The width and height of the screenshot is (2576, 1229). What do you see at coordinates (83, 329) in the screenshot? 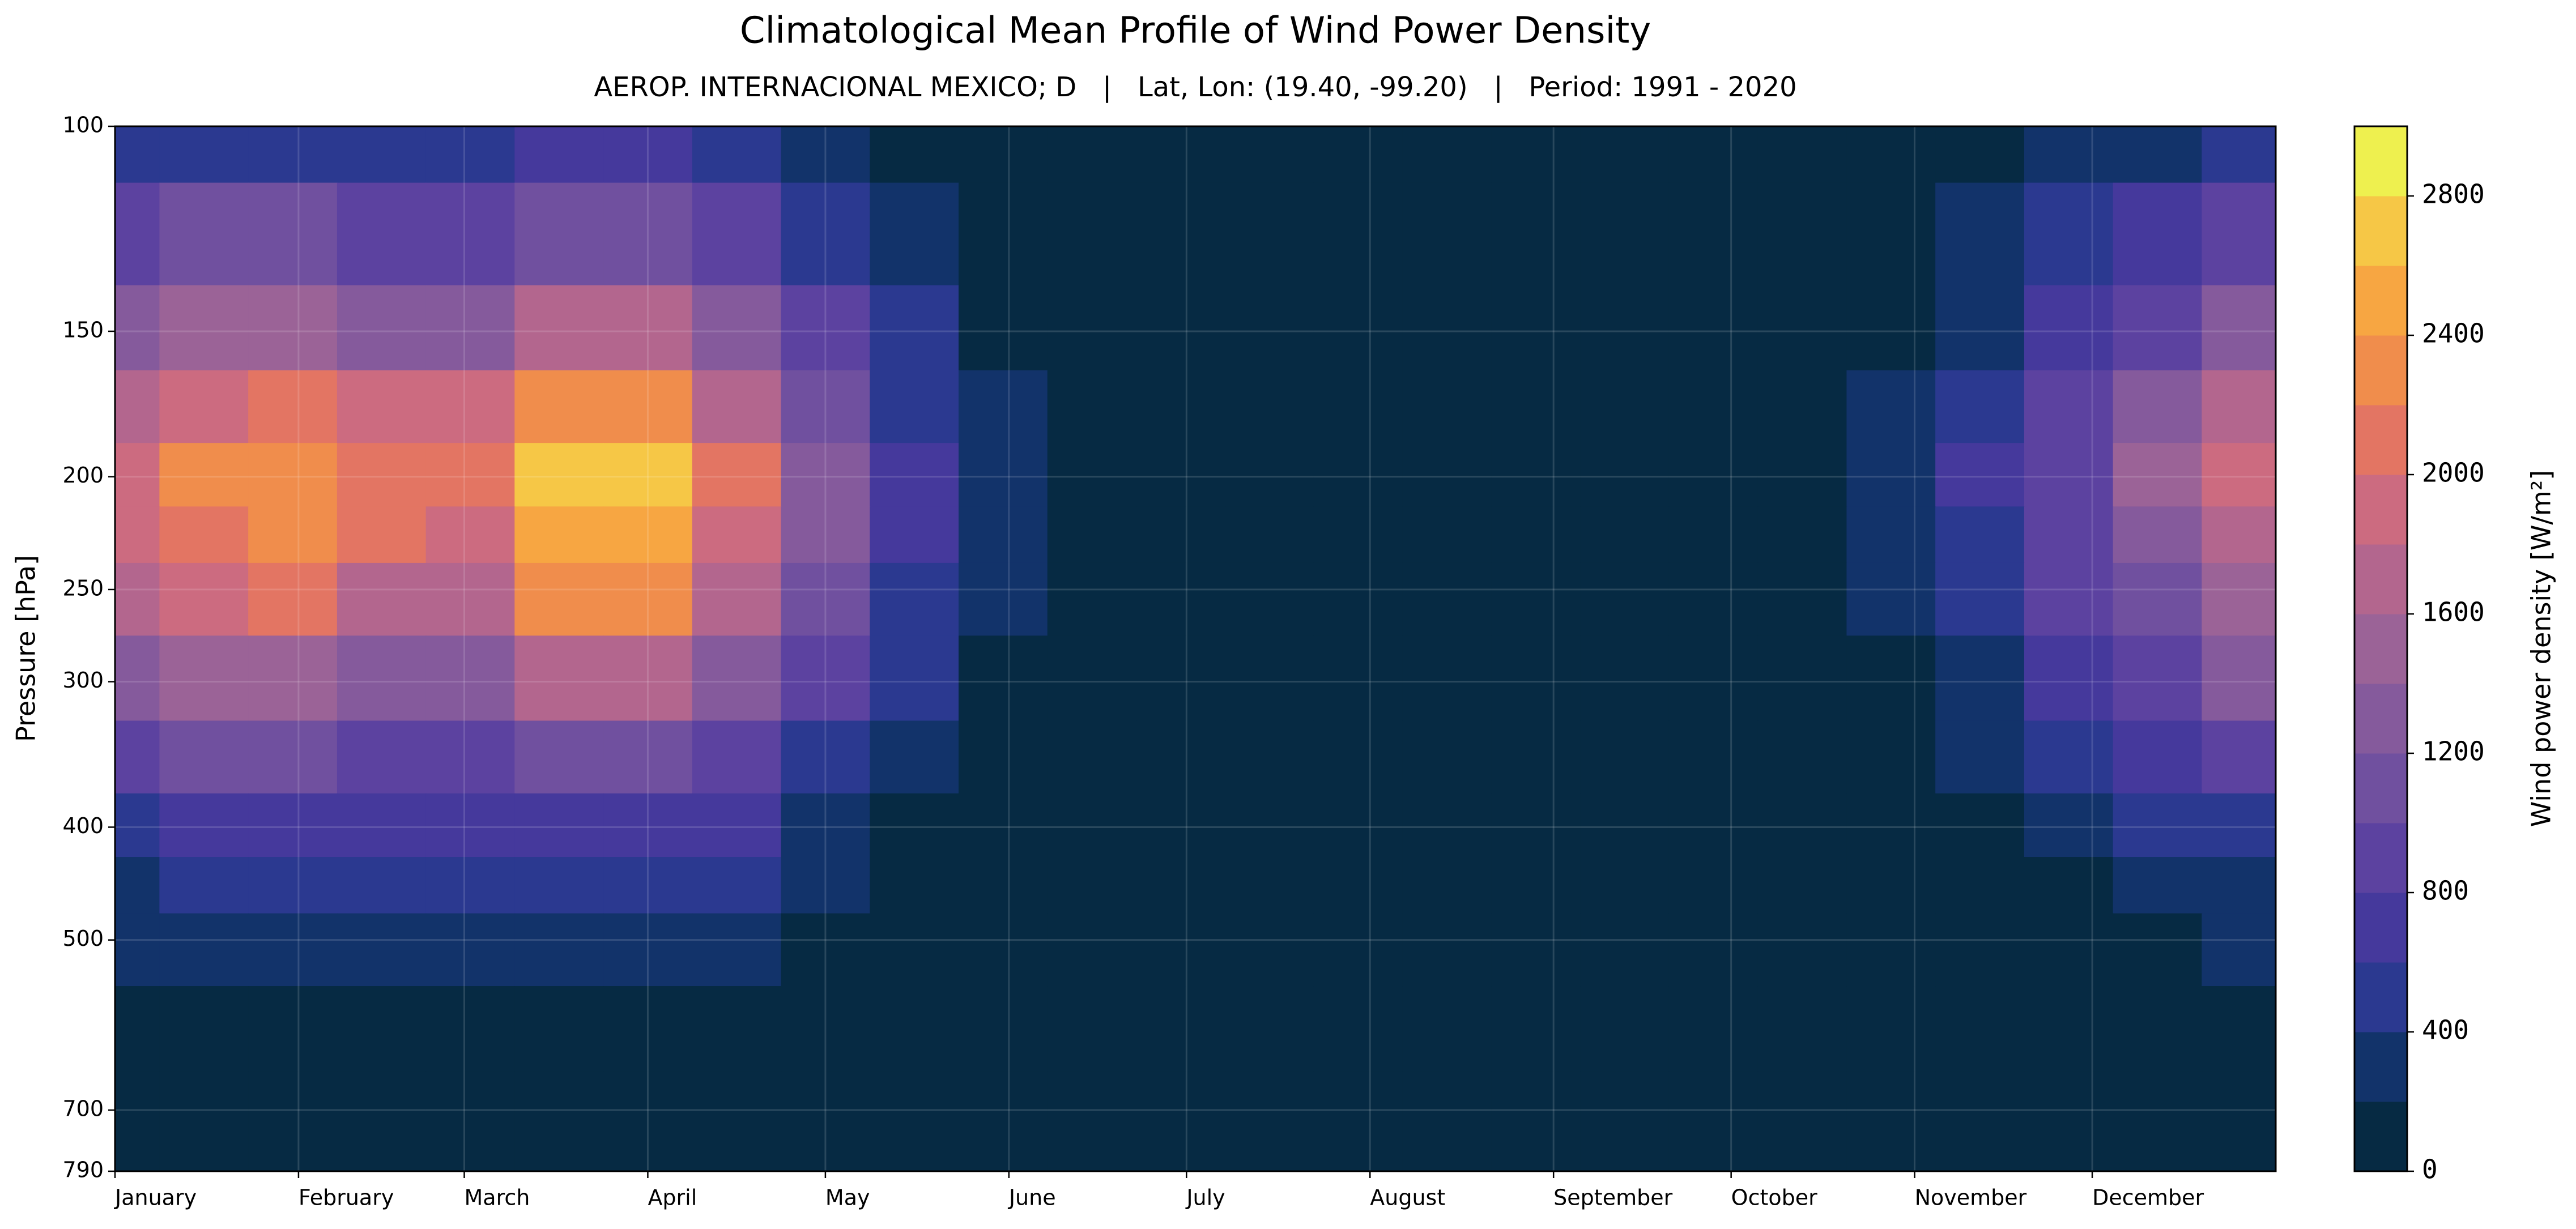
I see `y-tick-label: 150` at bounding box center [83, 329].